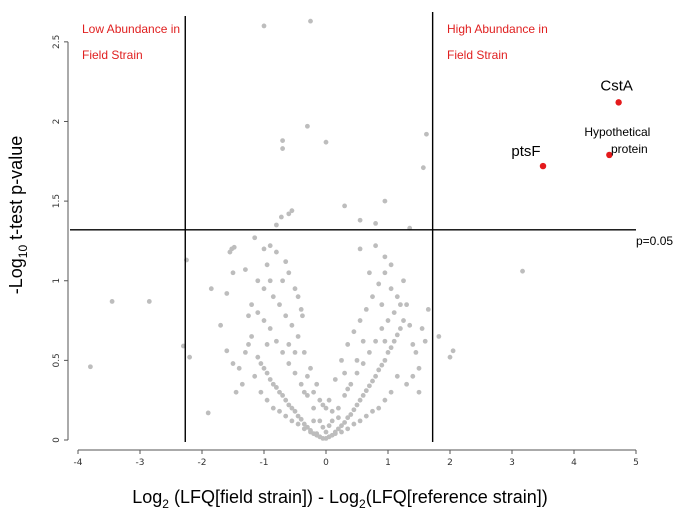  What do you see at coordinates (525, 151) in the screenshot?
I see `ptsF-label: ptsF` at bounding box center [525, 151].